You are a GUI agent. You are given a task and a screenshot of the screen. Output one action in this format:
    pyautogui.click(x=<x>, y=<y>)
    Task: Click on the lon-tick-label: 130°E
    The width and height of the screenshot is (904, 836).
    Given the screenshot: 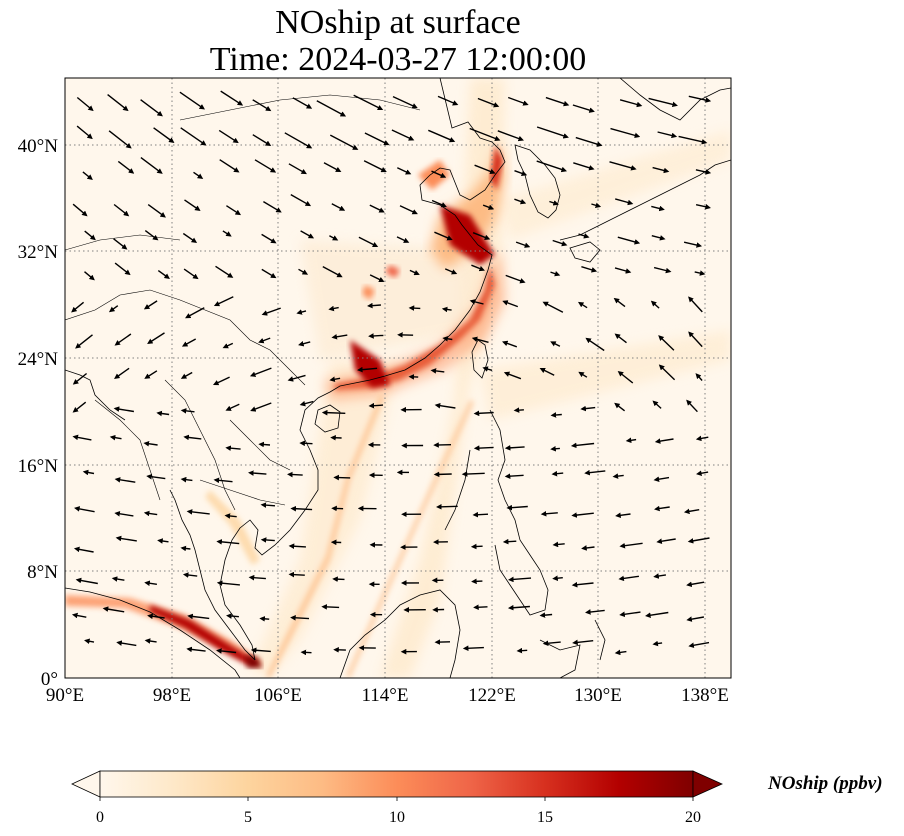 What is the action you would take?
    pyautogui.click(x=598, y=695)
    